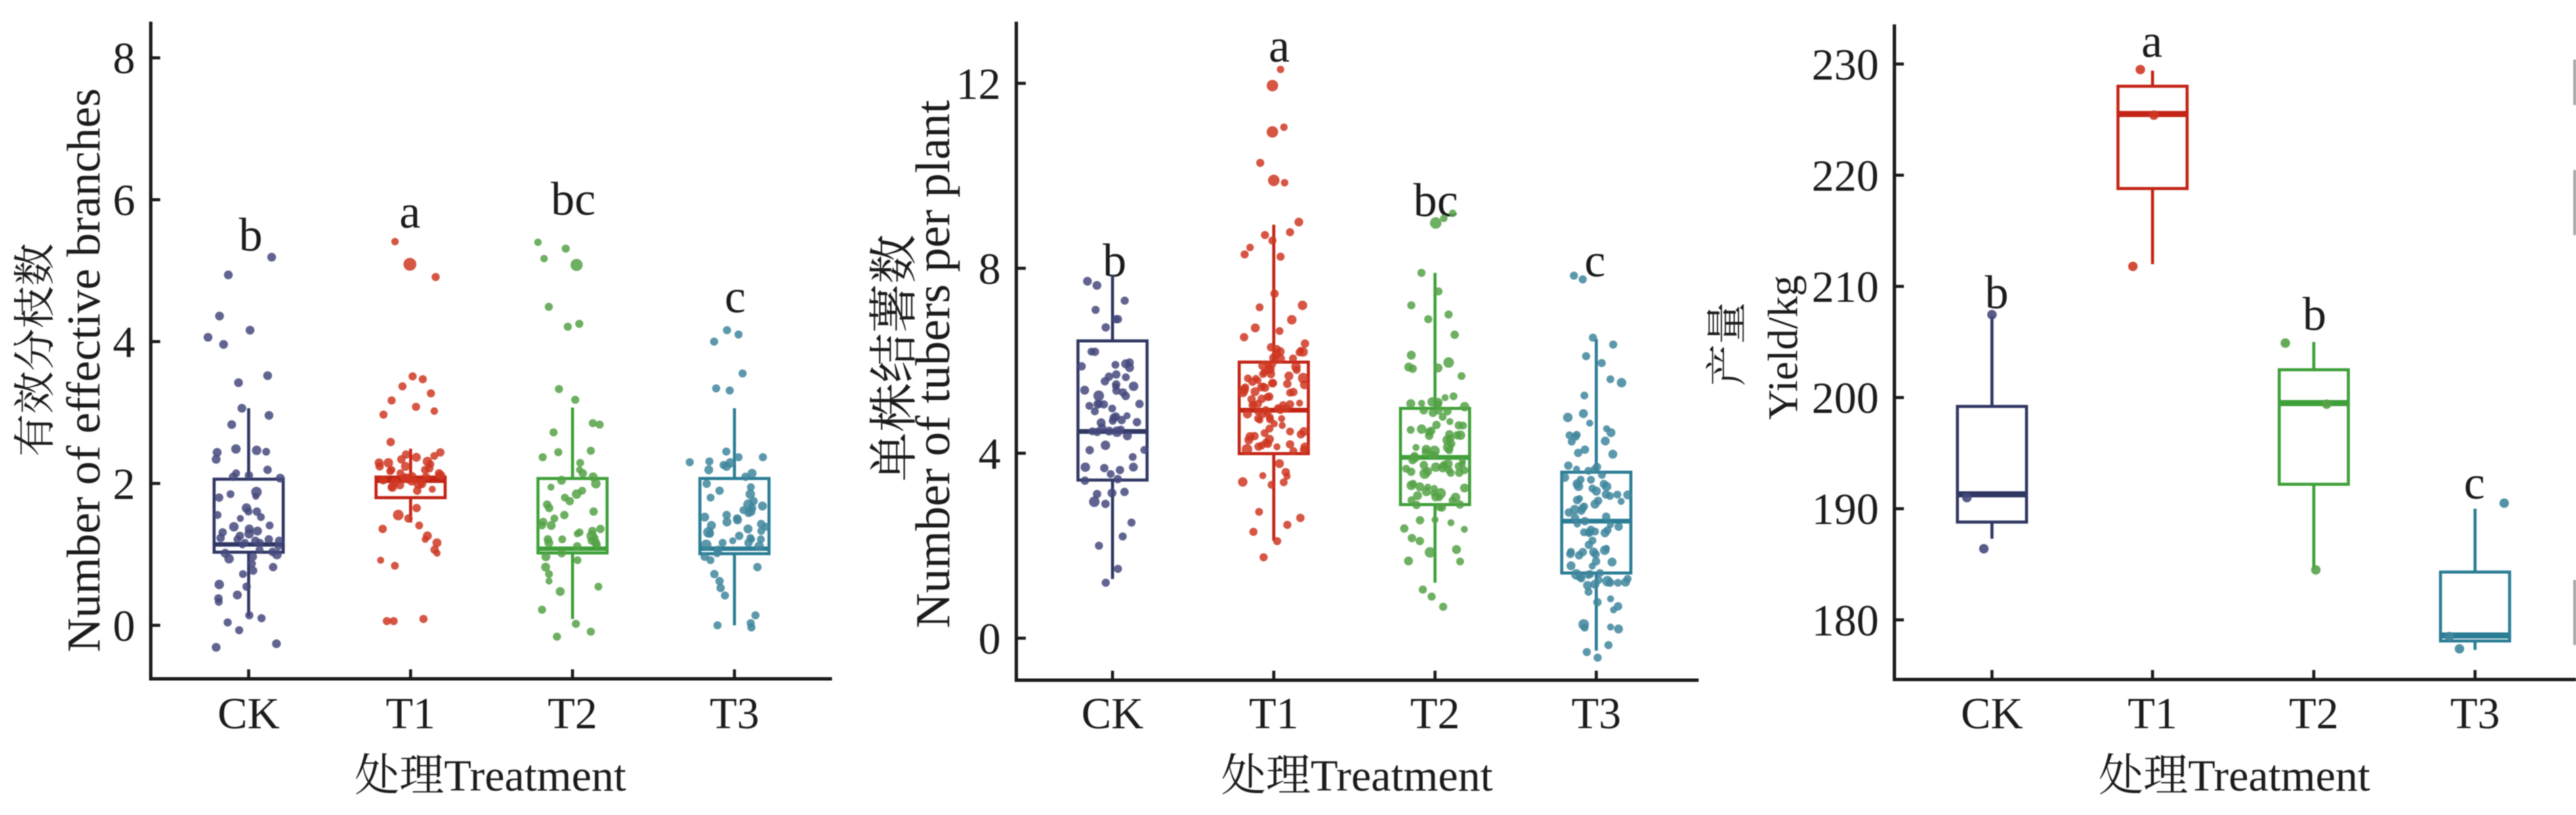 The width and height of the screenshot is (2576, 815). What do you see at coordinates (1845, 64) in the screenshot?
I see `svg-text: 230` at bounding box center [1845, 64].